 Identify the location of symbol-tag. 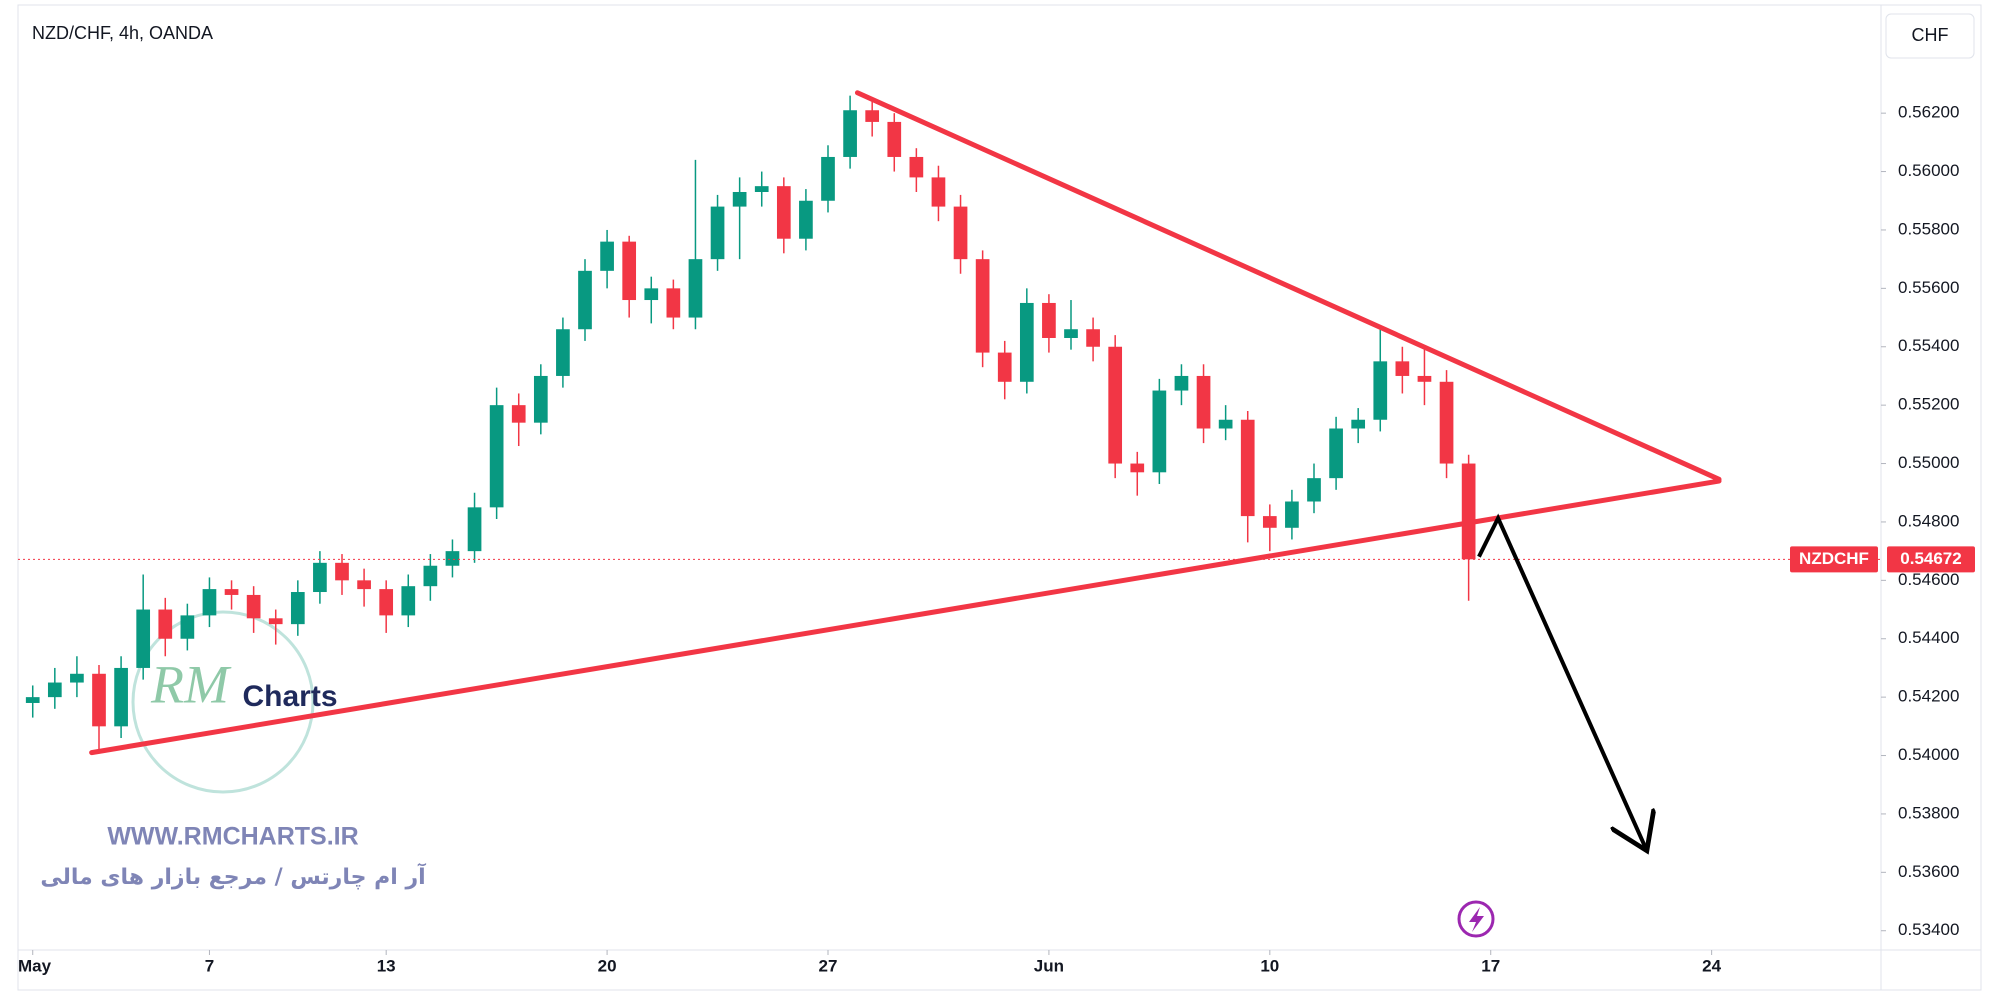
(1834, 559).